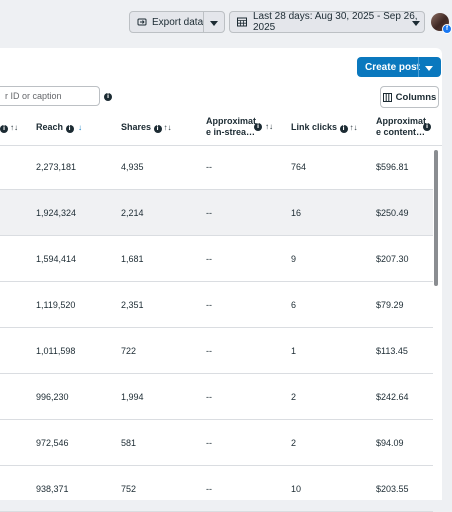 This screenshot has height=512, width=452. What do you see at coordinates (392, 488) in the screenshot?
I see `content-earnings-cell: $203.55` at bounding box center [392, 488].